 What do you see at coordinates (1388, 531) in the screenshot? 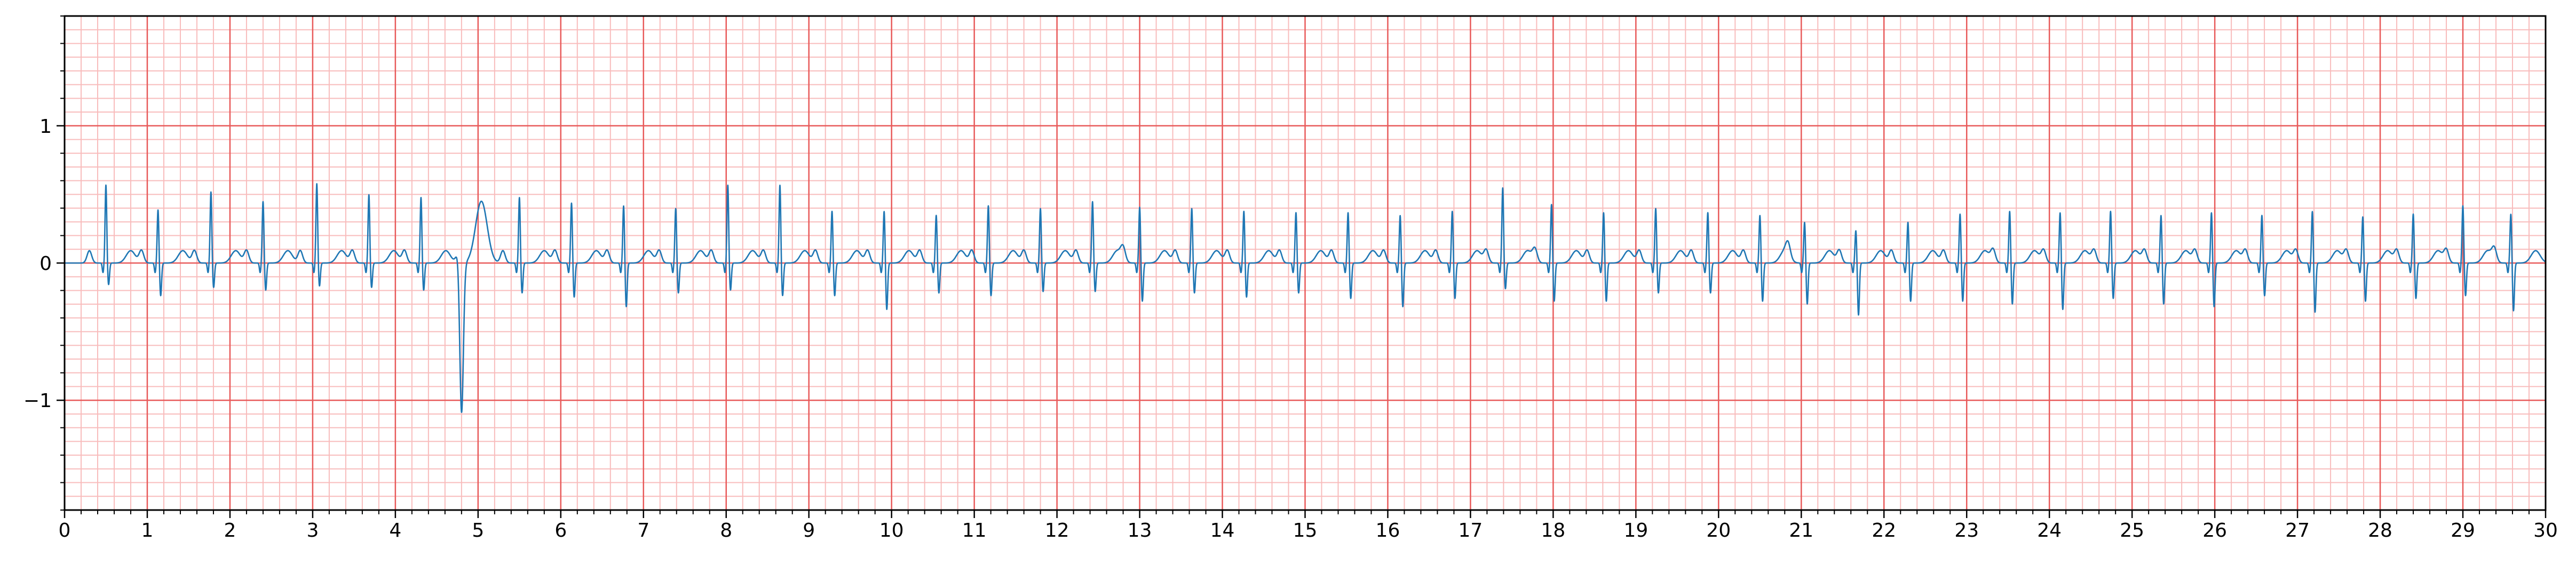
I see `x-tick-label: 16` at bounding box center [1388, 531].